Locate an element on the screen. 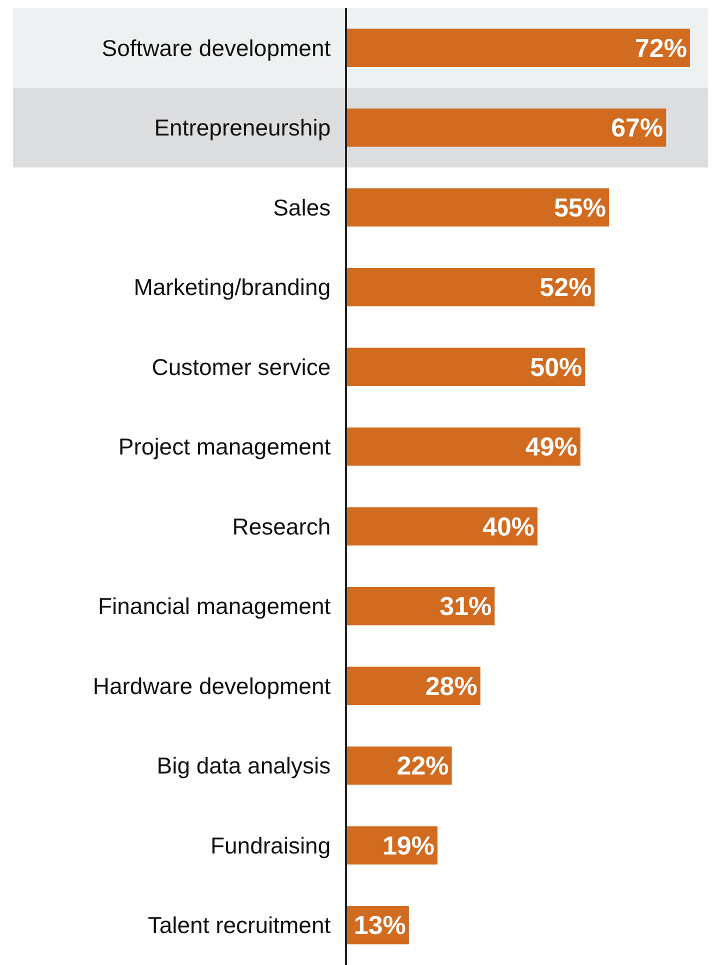  y-tick-label: Customer service is located at coordinates (241, 367).